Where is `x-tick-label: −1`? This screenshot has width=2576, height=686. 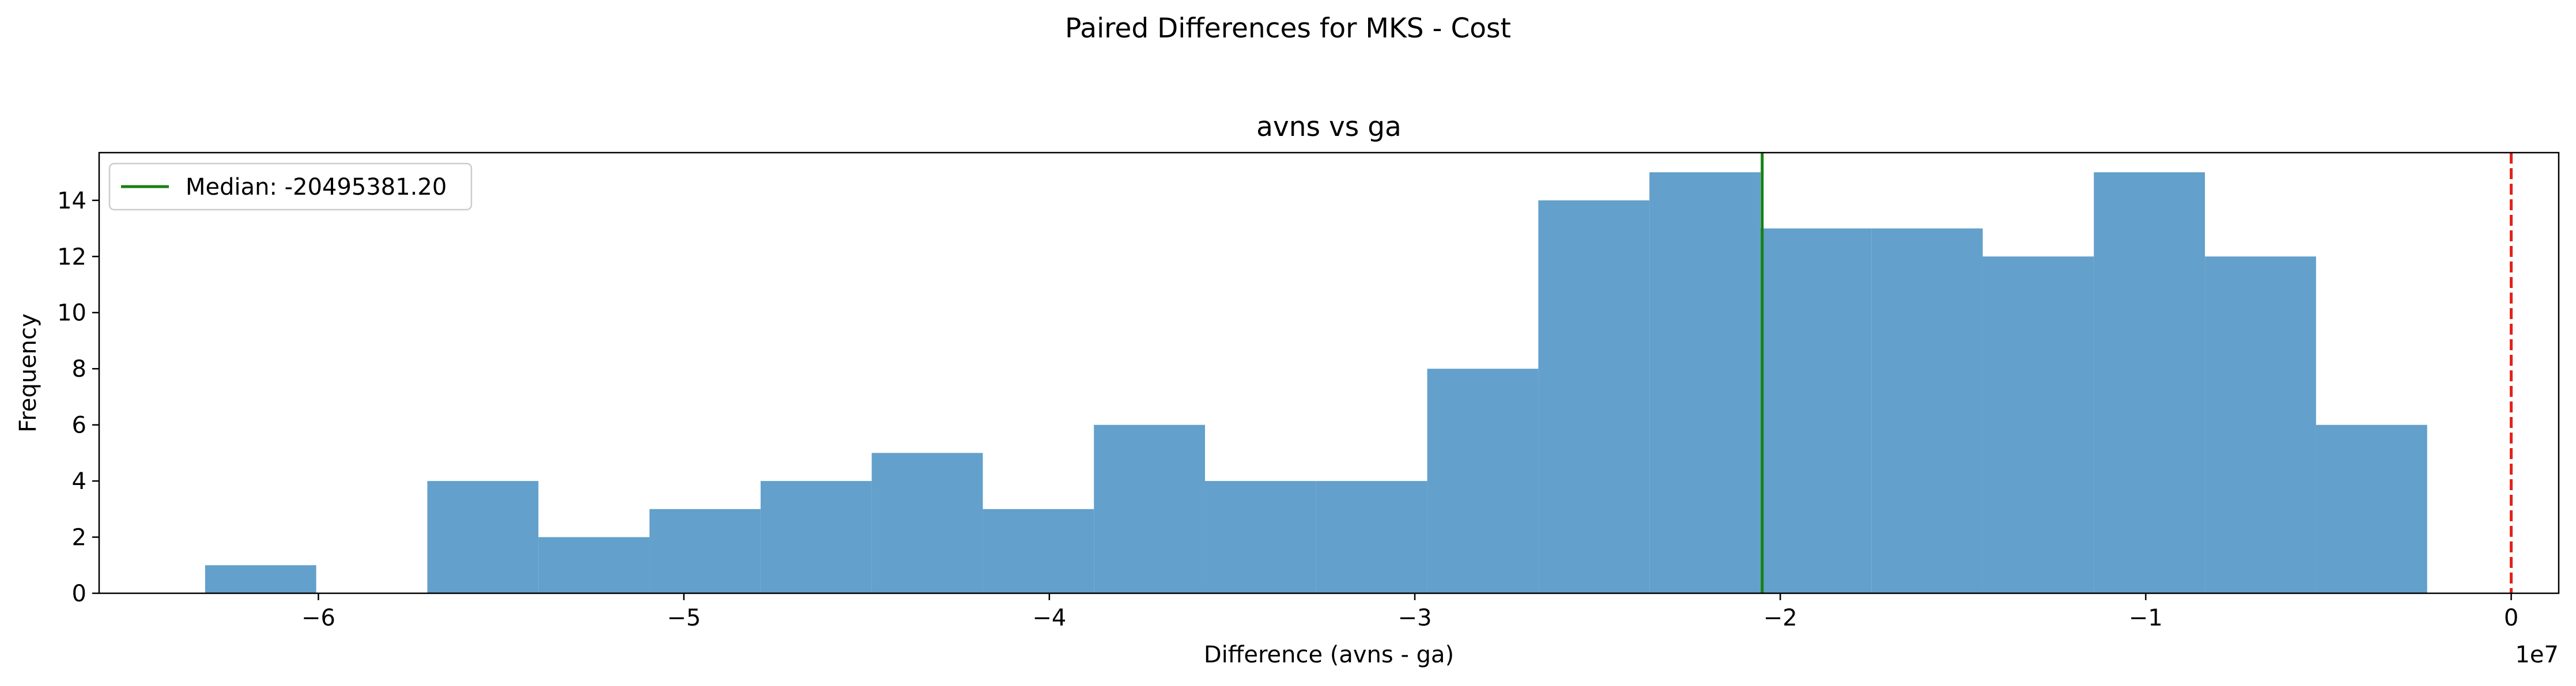 x-tick-label: −1 is located at coordinates (2146, 618).